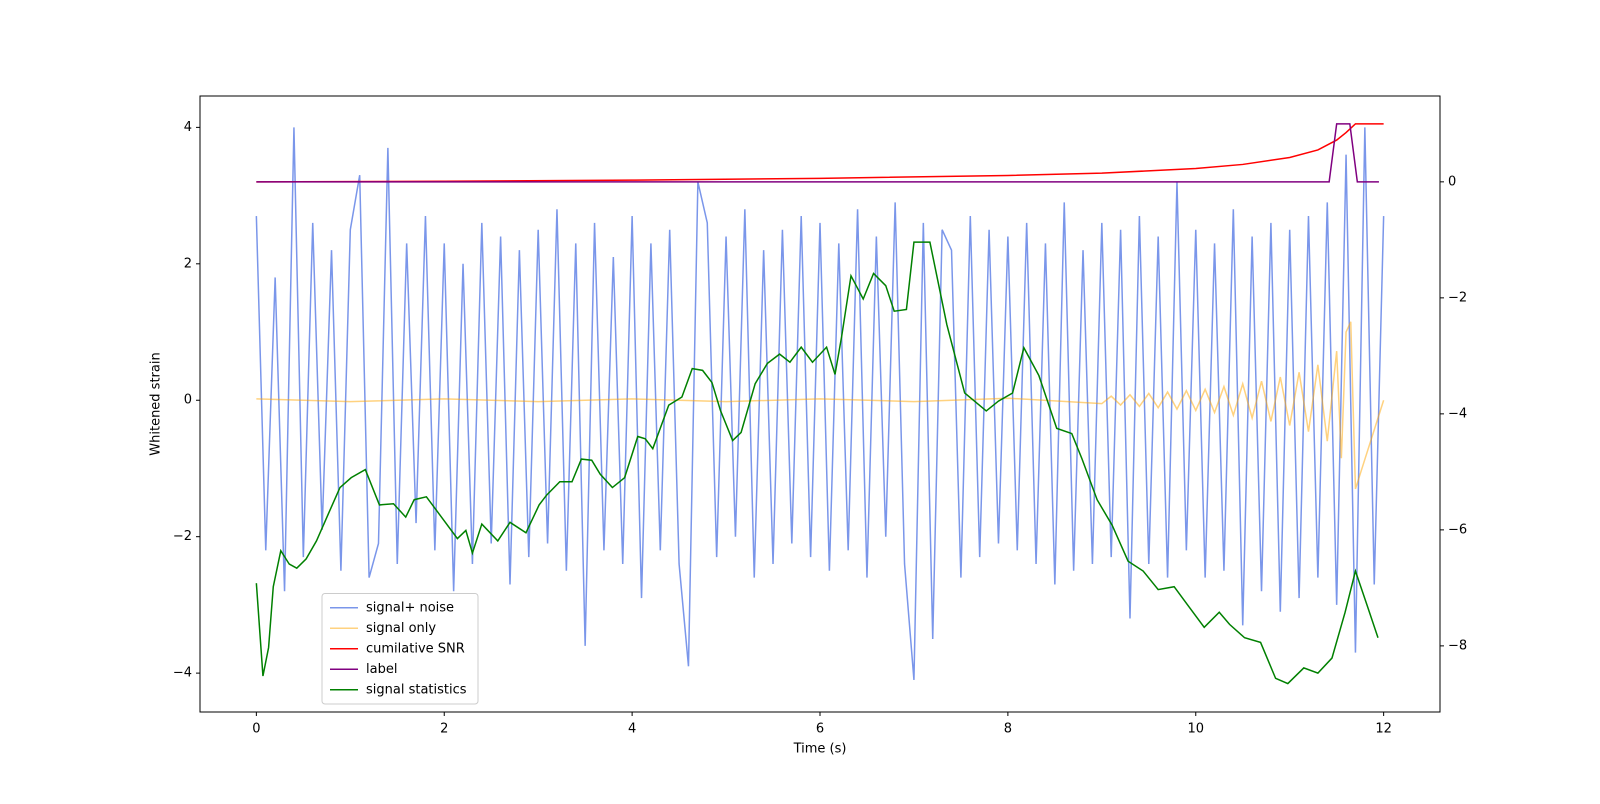 This screenshot has width=1600, height=804. Describe the element at coordinates (1195, 729) in the screenshot. I see `x-tick-label: 10` at that location.